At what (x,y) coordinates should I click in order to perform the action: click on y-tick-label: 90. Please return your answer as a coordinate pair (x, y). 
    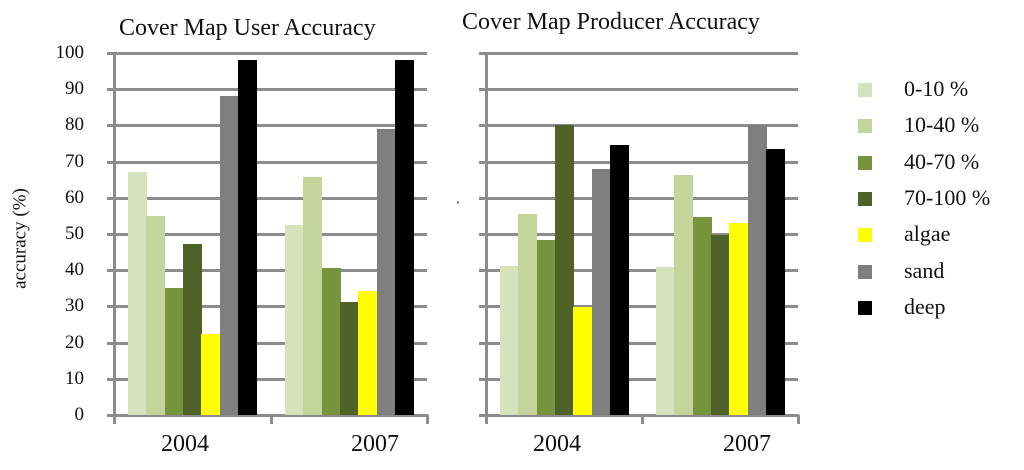
    Looking at the image, I should click on (74, 89).